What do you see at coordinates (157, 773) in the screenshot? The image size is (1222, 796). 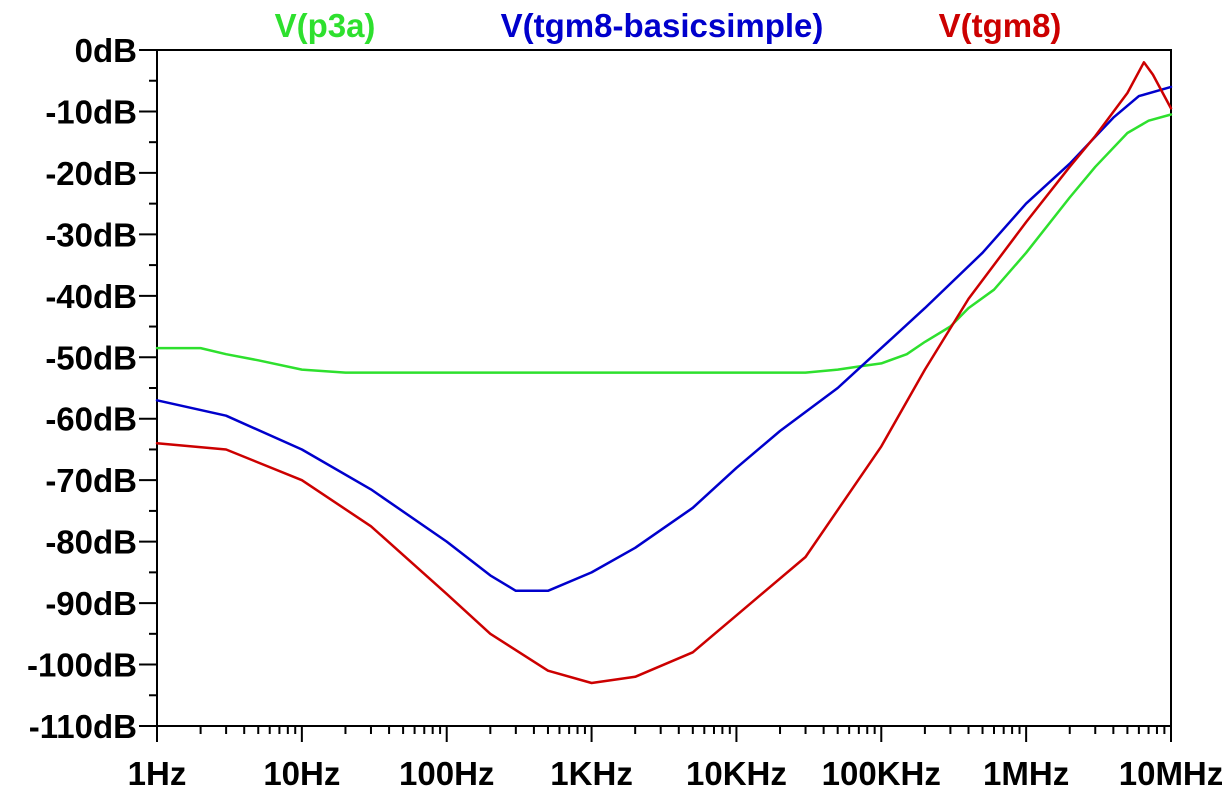 I see `x-tick-label: 1Hz` at bounding box center [157, 773].